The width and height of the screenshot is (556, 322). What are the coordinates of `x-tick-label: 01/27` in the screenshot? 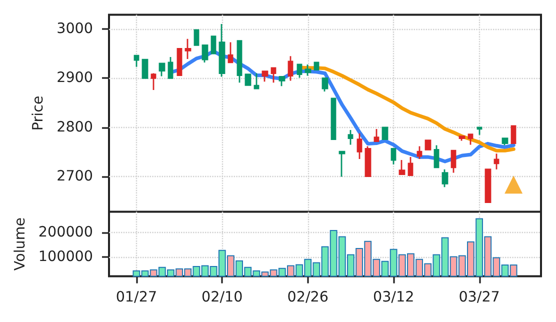 It's located at (137, 297).